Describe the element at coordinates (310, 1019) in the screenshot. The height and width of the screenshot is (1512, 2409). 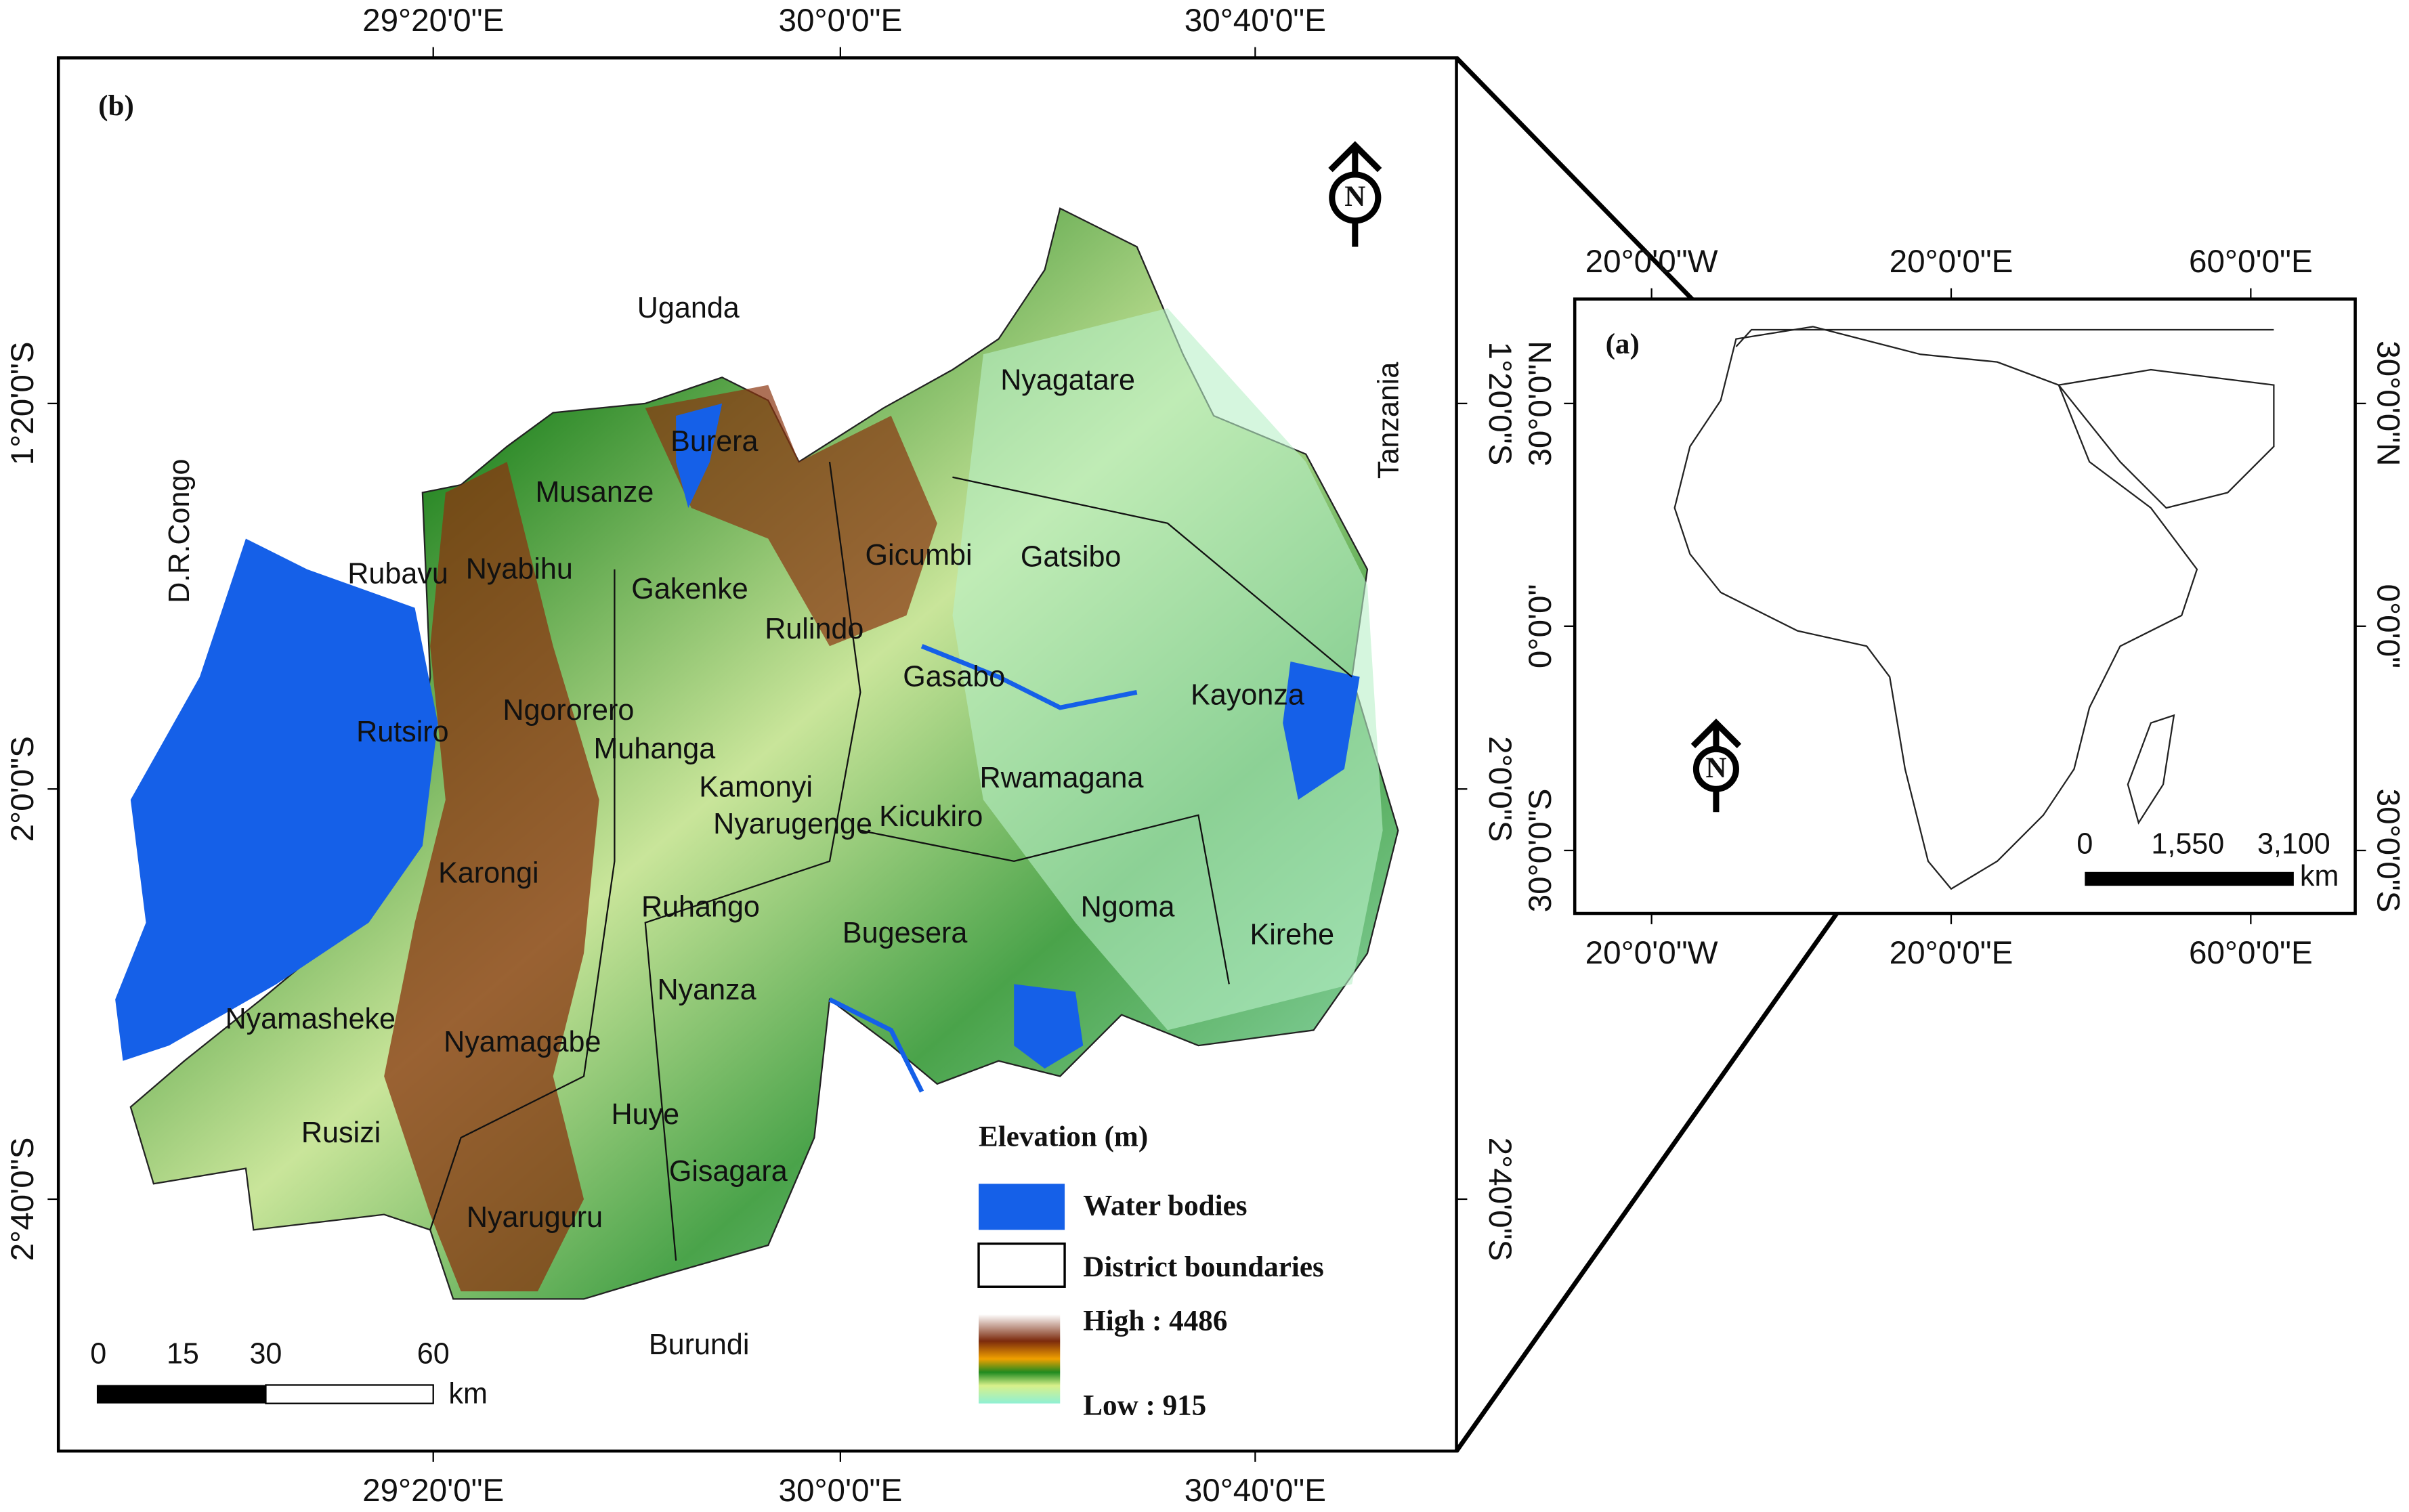
I see `district-label: Nyamasheke` at that location.